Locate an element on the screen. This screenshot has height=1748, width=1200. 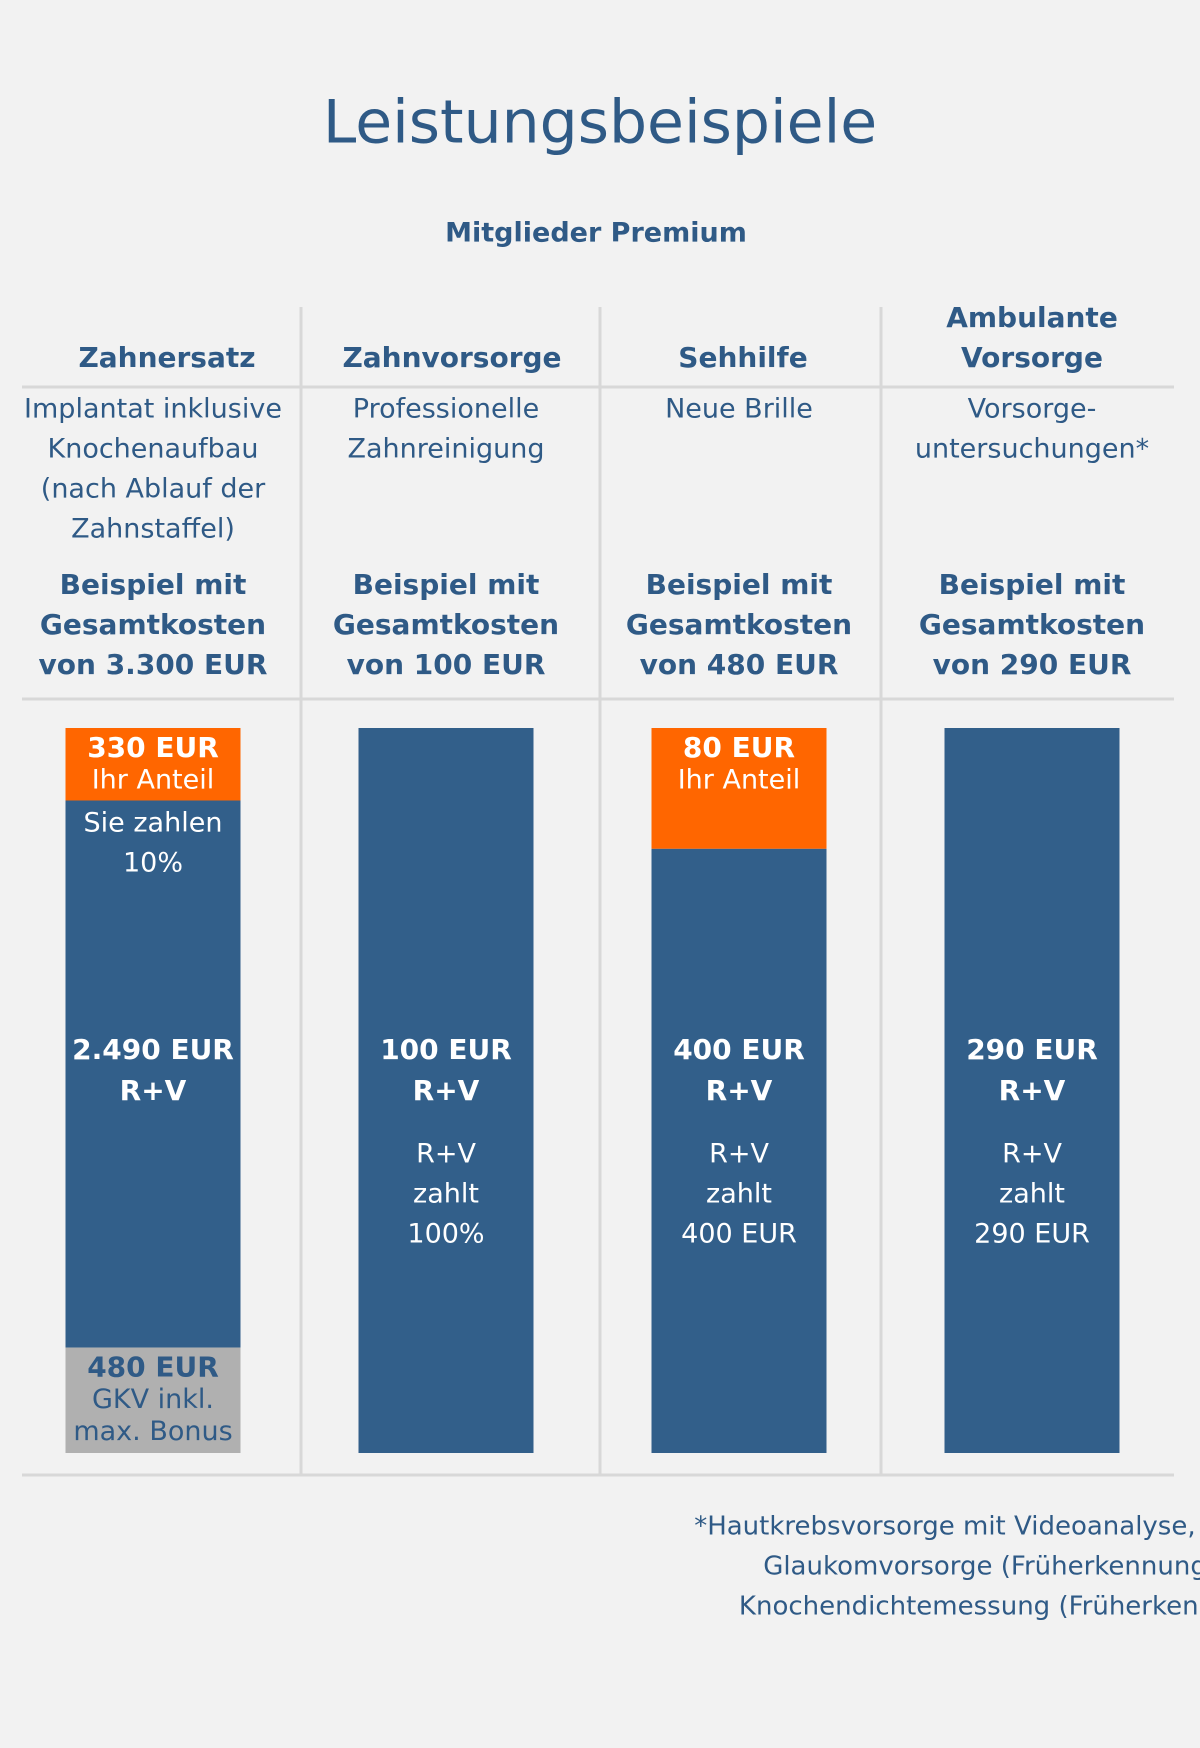
bar-note: Sie zahlen is located at coordinates (153, 823).